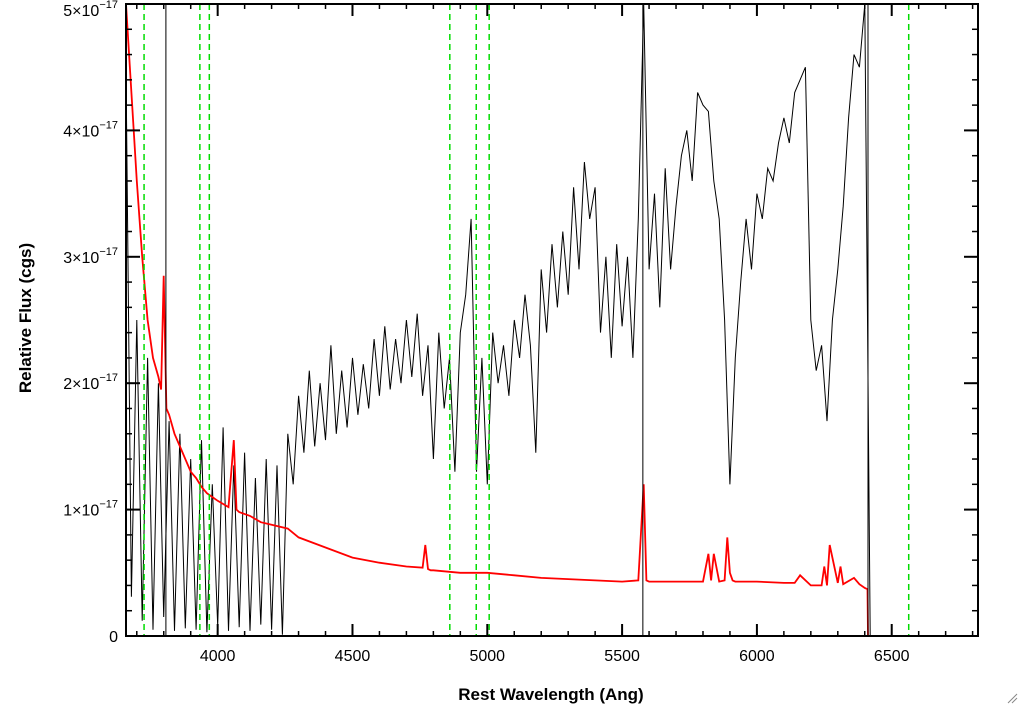  I want to click on y-tick-mantissa: 5×10, so click(81, 11).